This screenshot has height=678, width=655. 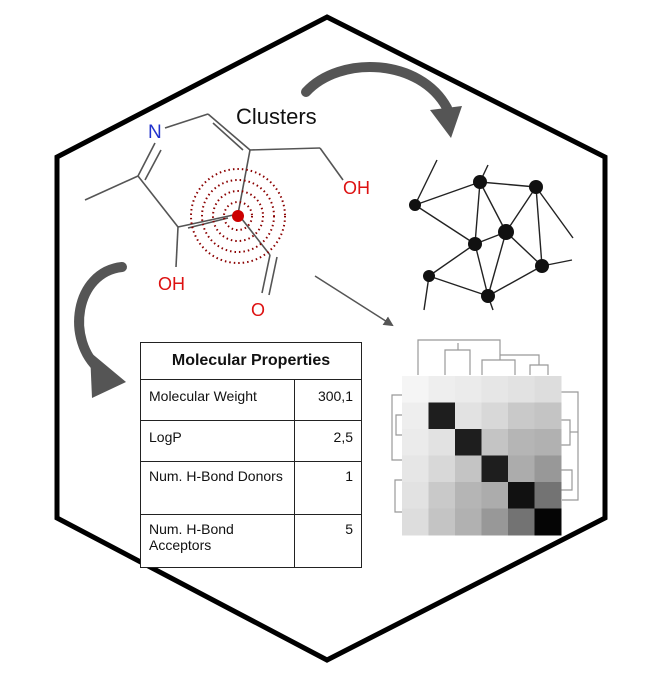 What do you see at coordinates (356, 188) in the screenshot?
I see `hydroxyl-label-top: OH` at bounding box center [356, 188].